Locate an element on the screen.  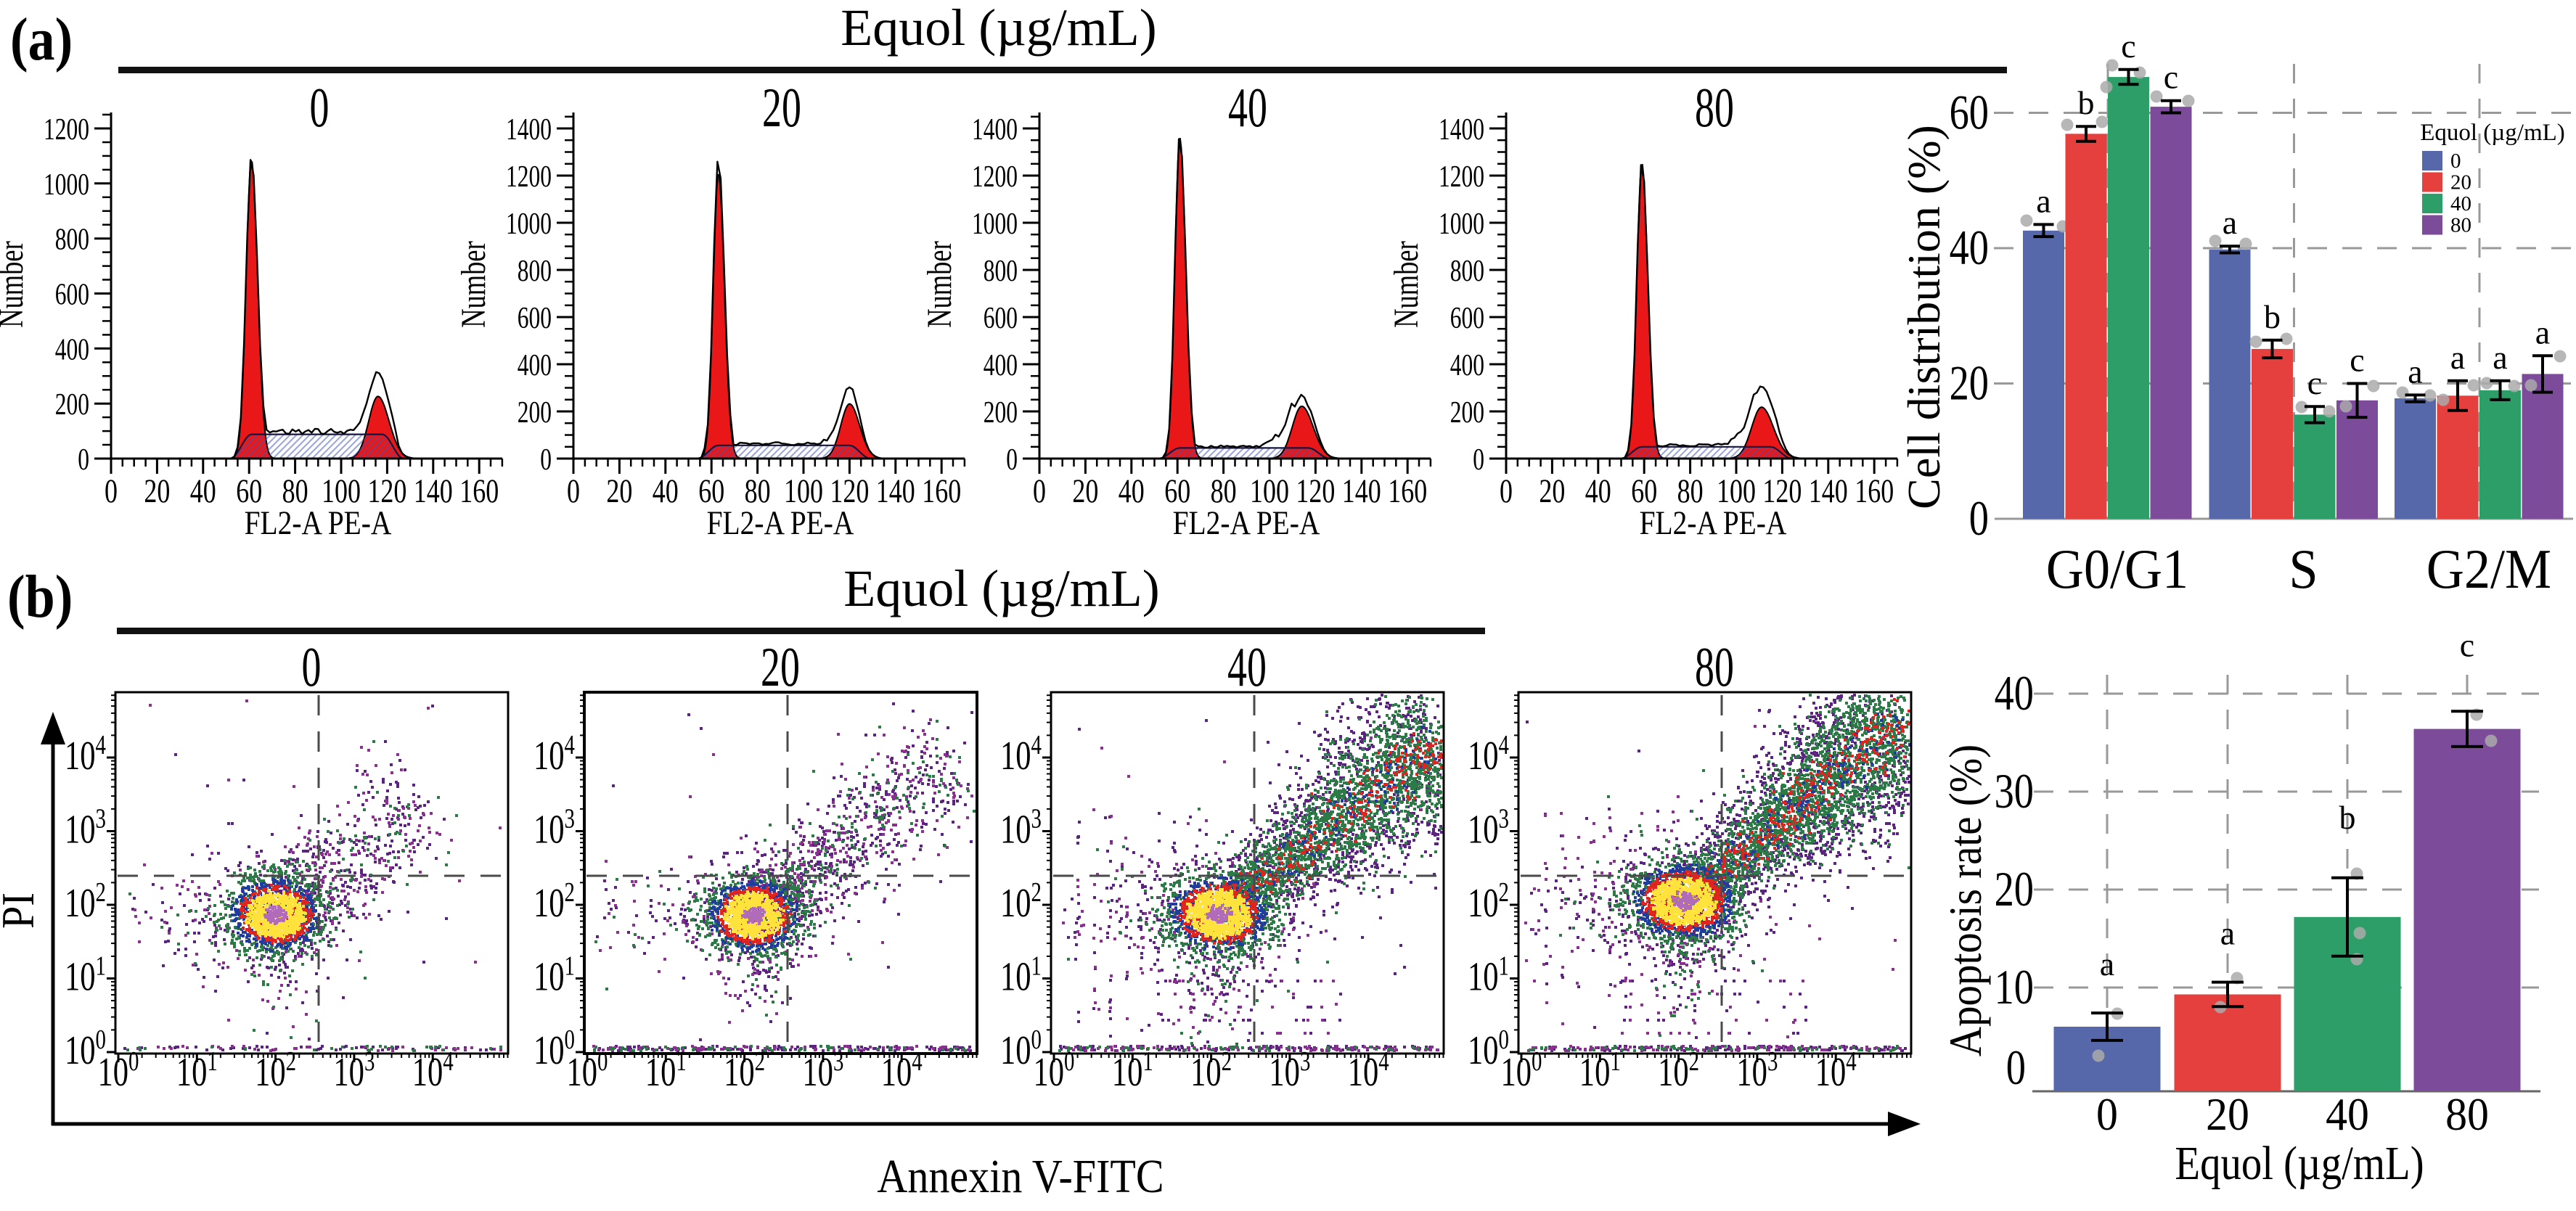
svg-text: Annexin V-FITC is located at coordinates (1021, 1177).